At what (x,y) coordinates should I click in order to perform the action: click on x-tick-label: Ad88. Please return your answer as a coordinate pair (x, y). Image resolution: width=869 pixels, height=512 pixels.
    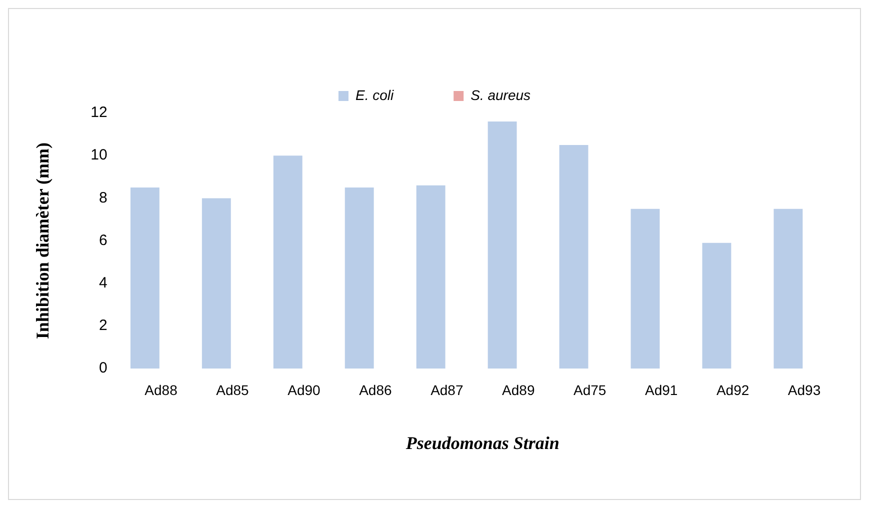
    Looking at the image, I should click on (161, 390).